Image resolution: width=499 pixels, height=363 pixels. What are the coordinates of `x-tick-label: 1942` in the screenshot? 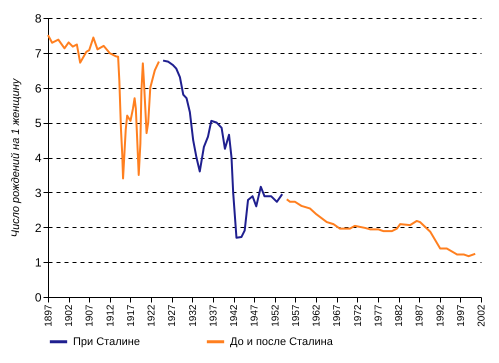 It's located at (234, 315).